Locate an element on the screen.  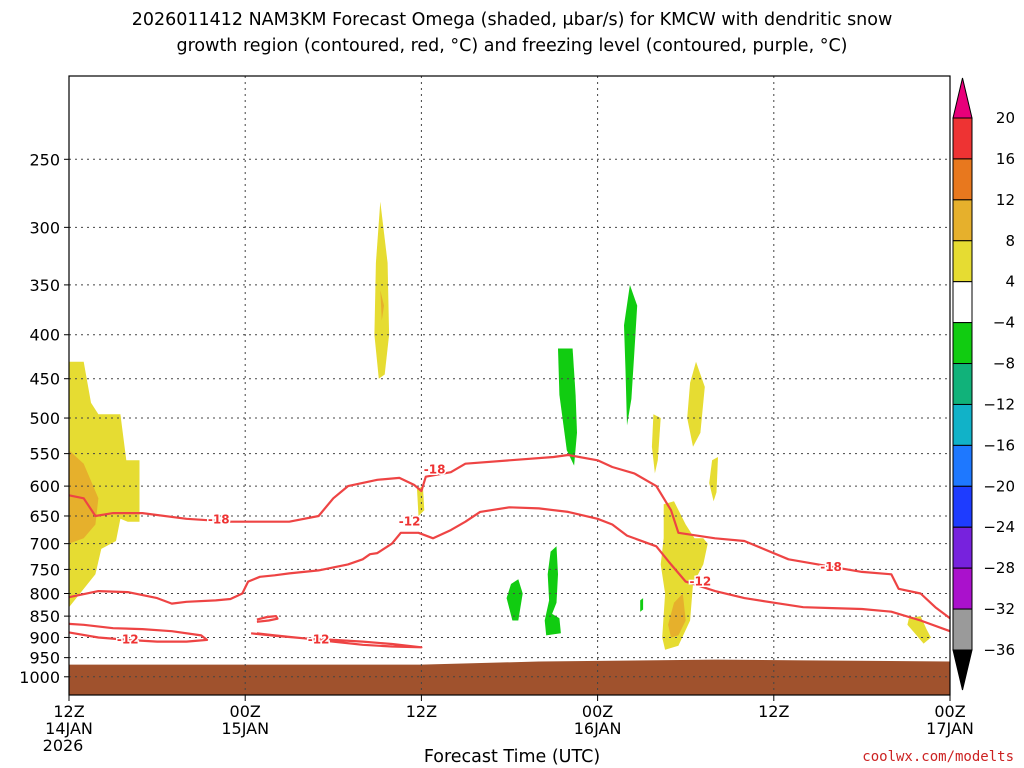
colorbar-label-13: −36 is located at coordinates (999, 650).